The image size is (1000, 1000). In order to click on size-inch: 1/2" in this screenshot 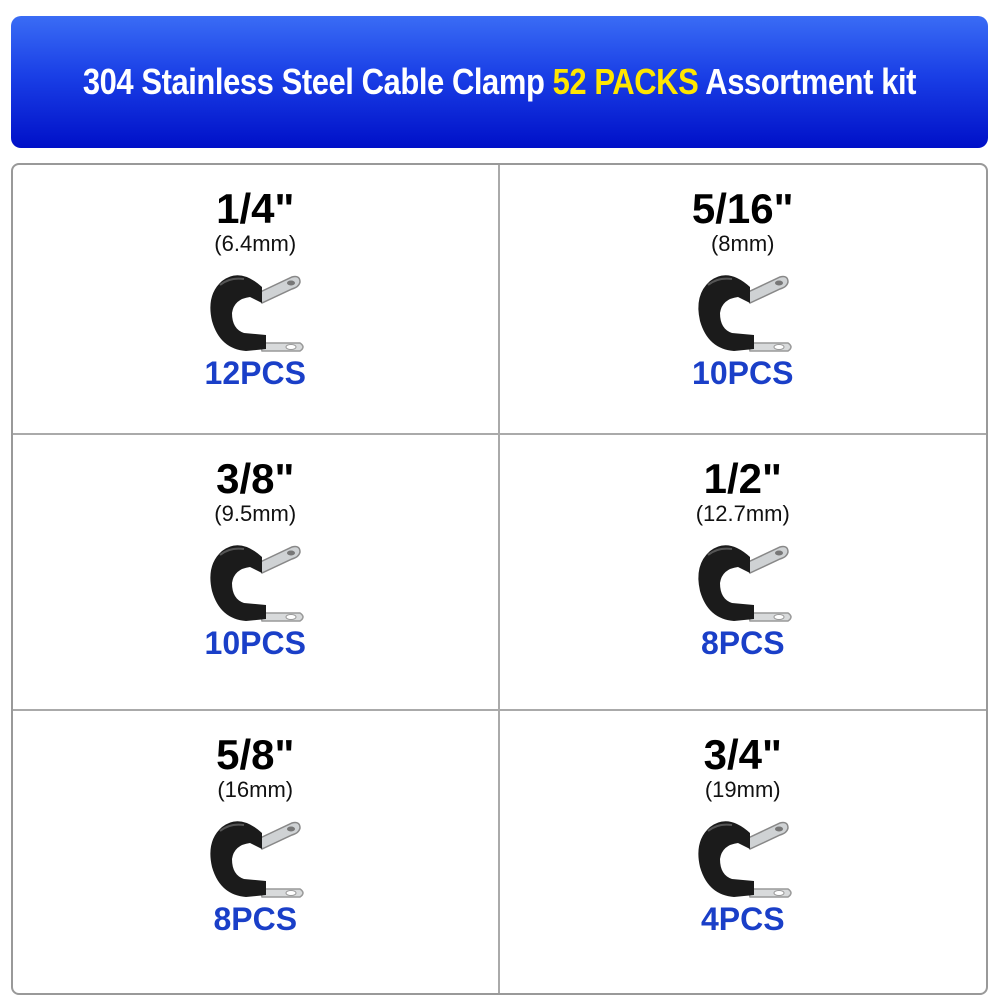, I will do `click(742, 478)`.